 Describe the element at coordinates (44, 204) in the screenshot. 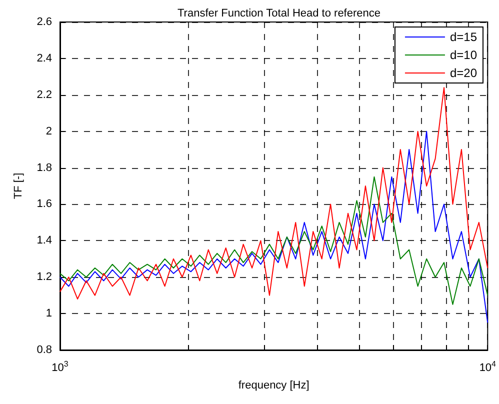

I see `y-tick-label: 1.6` at that location.